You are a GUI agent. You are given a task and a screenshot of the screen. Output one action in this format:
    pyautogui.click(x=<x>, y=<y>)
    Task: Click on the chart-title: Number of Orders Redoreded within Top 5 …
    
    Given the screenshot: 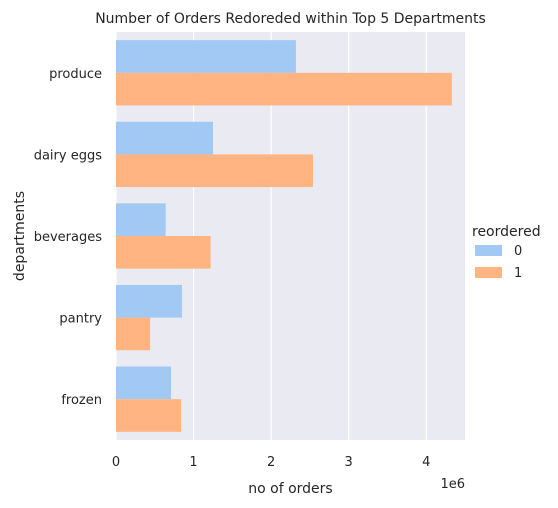 What is the action you would take?
    pyautogui.click(x=290, y=19)
    